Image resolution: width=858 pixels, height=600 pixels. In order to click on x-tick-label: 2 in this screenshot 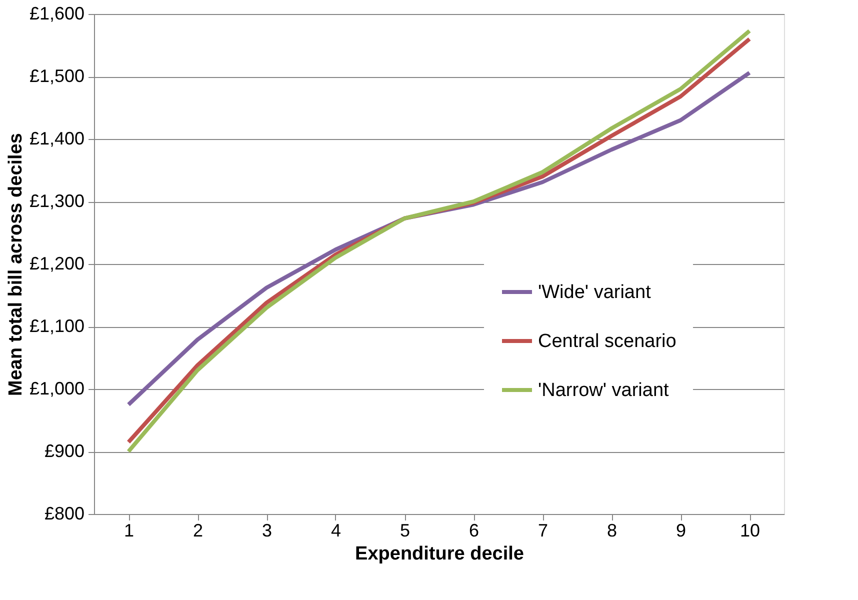, I will do `click(198, 530)`.